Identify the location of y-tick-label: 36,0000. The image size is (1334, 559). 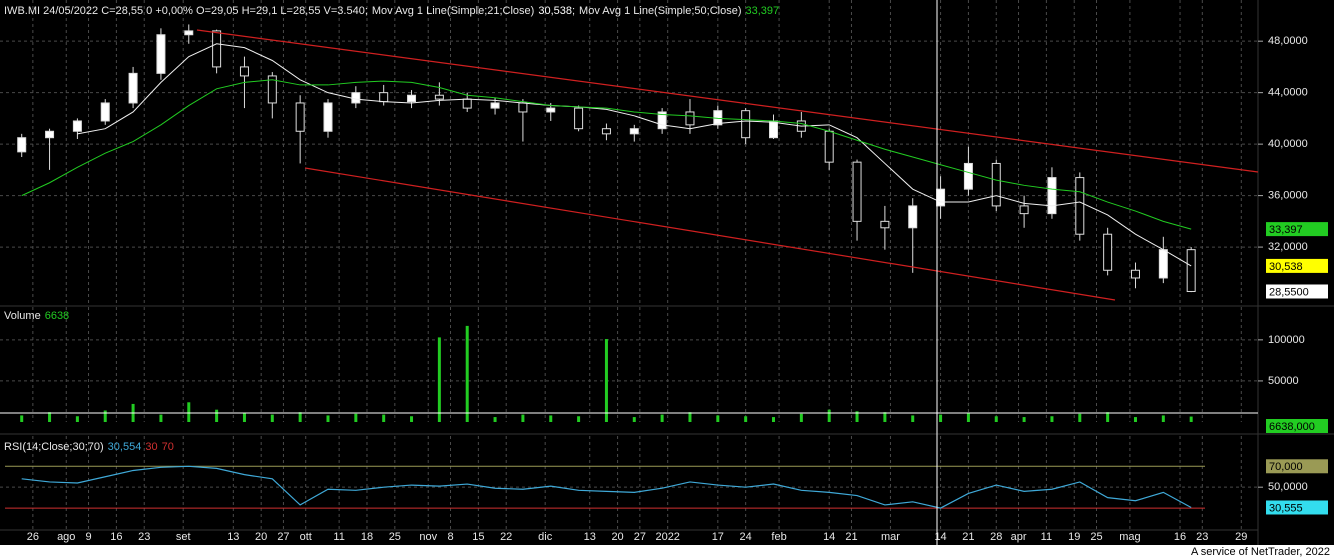
(1288, 196).